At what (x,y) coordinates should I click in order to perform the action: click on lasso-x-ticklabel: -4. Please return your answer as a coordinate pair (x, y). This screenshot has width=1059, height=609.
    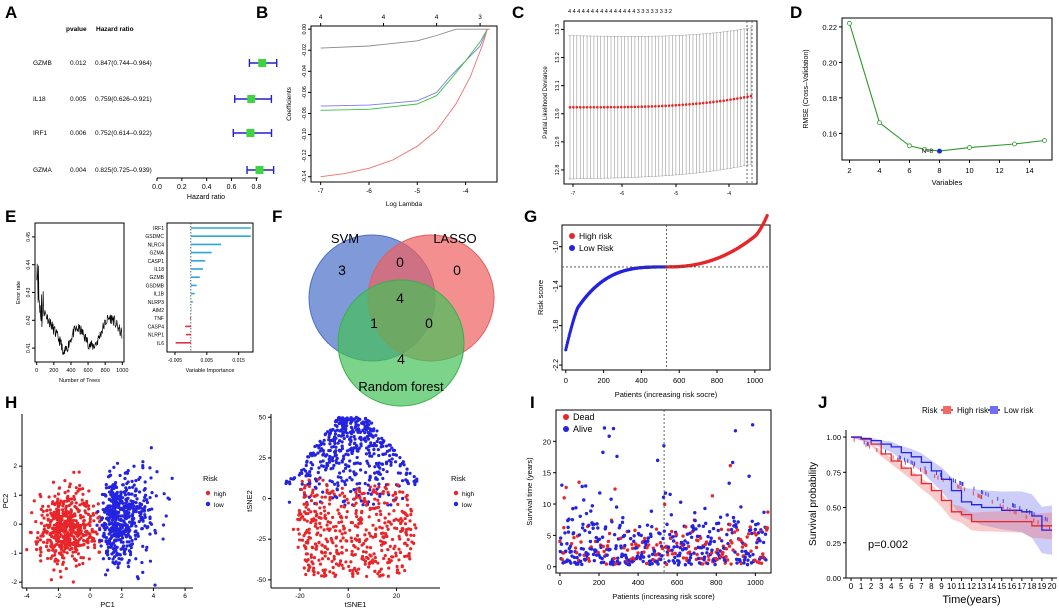
    Looking at the image, I should click on (466, 191).